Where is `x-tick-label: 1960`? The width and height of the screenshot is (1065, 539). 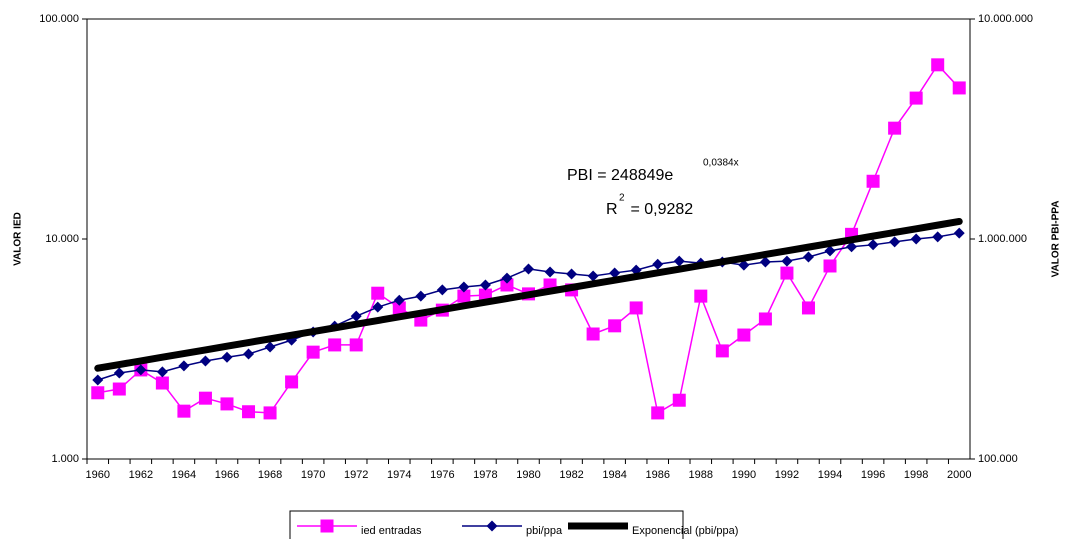
x-tick-label: 1960 is located at coordinates (98, 475).